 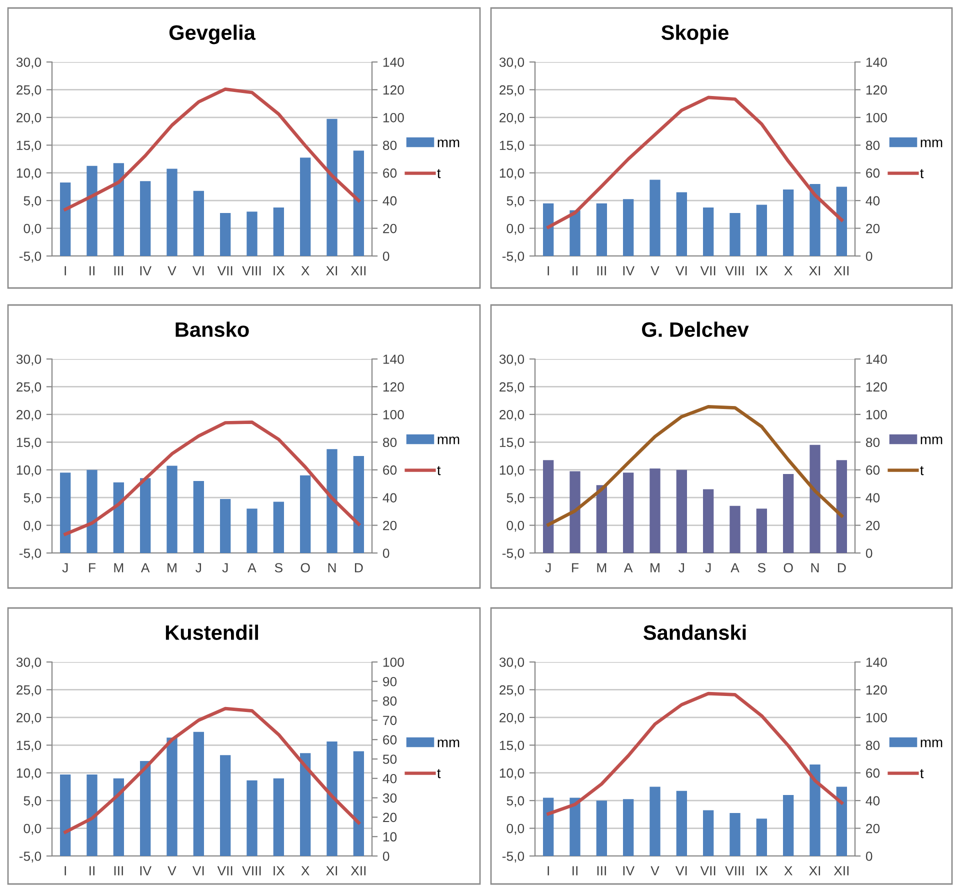 I want to click on y2-tick-label: 80, so click(x=389, y=145).